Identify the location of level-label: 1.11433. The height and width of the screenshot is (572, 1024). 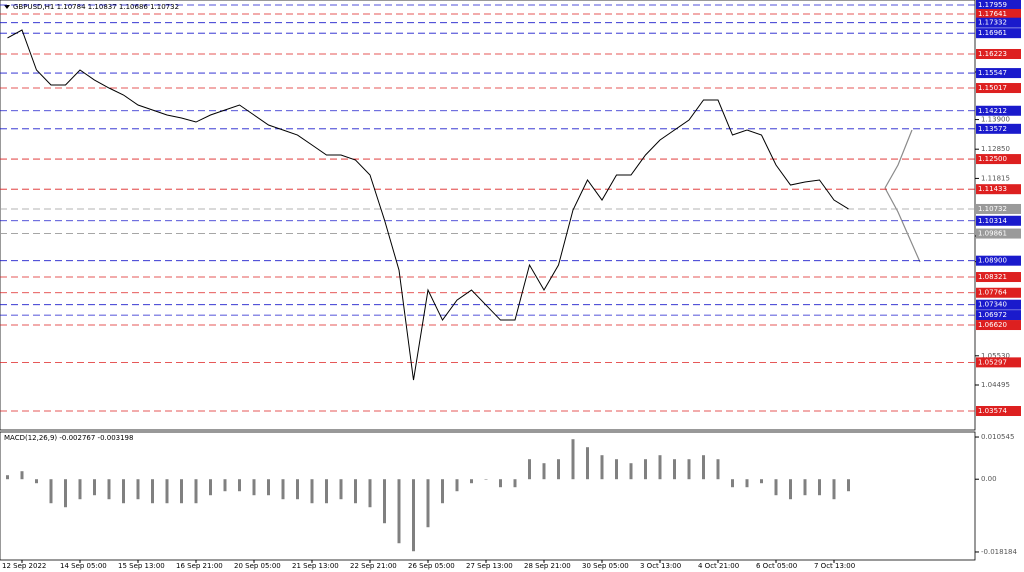
(992, 189).